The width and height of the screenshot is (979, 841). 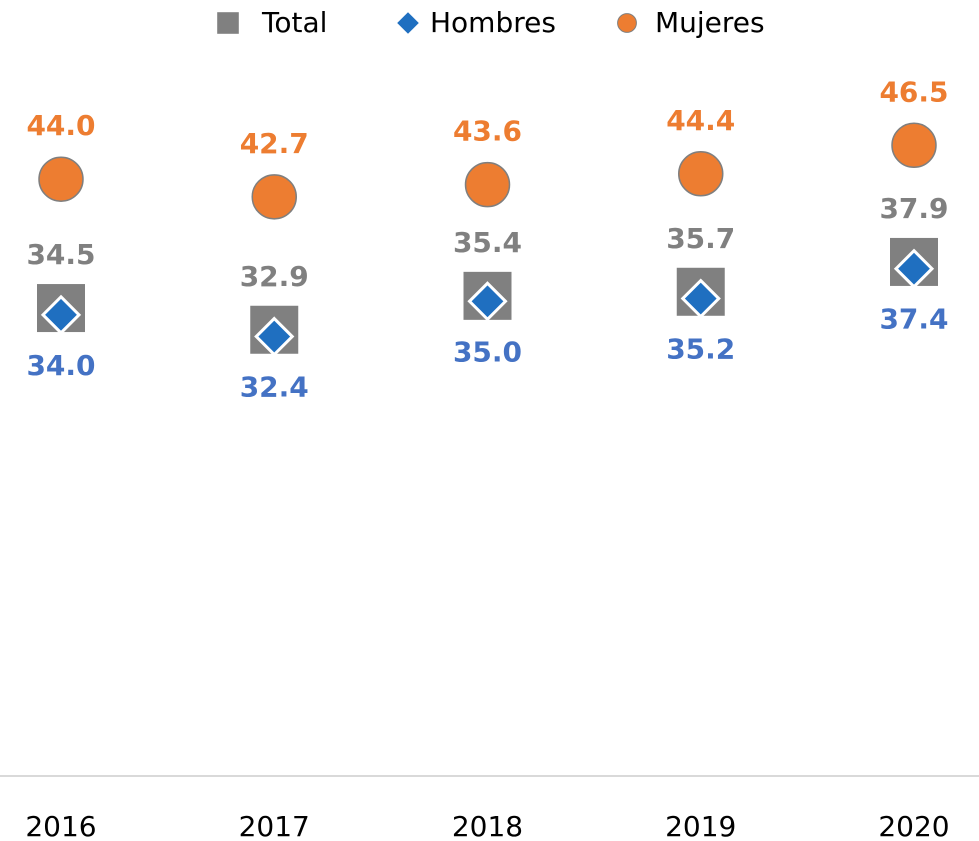 I want to click on data-label: 35.2, so click(x=700, y=349).